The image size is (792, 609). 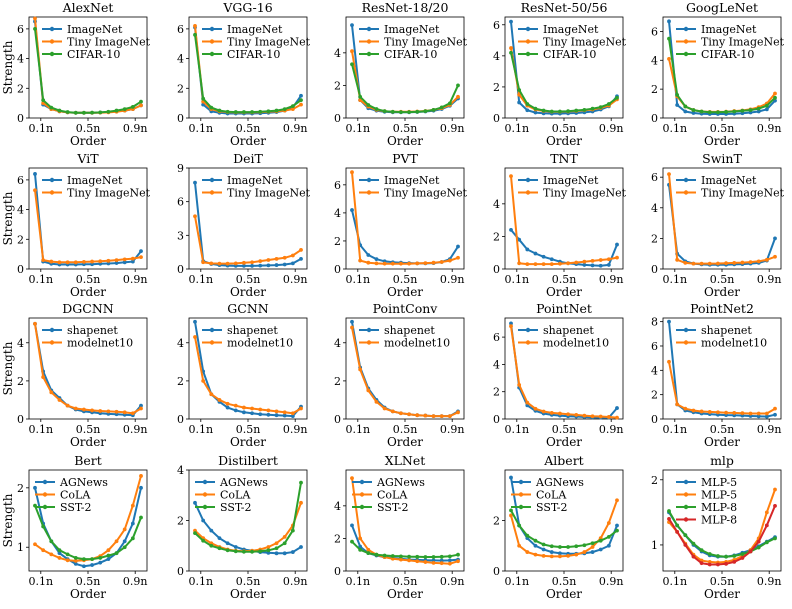 What do you see at coordinates (20, 547) in the screenshot?
I see `y-tick-label: 1` at bounding box center [20, 547].